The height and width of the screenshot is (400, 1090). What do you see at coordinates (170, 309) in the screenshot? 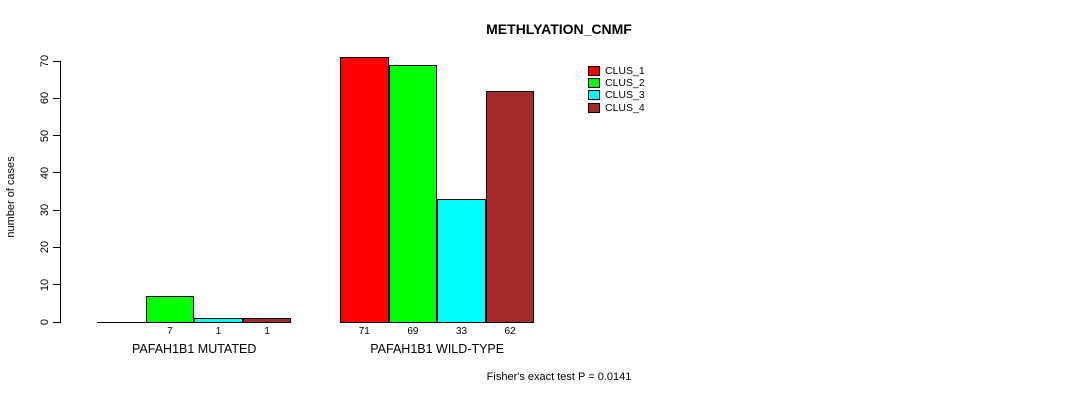
I see `bar-clus-2-group0` at bounding box center [170, 309].